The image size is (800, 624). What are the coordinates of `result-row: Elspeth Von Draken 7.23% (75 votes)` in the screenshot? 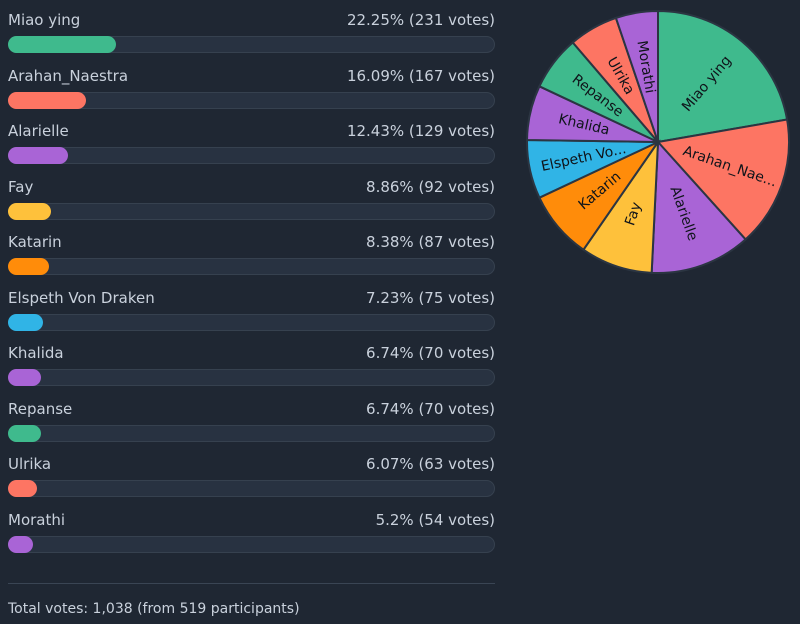 It's located at (251, 306).